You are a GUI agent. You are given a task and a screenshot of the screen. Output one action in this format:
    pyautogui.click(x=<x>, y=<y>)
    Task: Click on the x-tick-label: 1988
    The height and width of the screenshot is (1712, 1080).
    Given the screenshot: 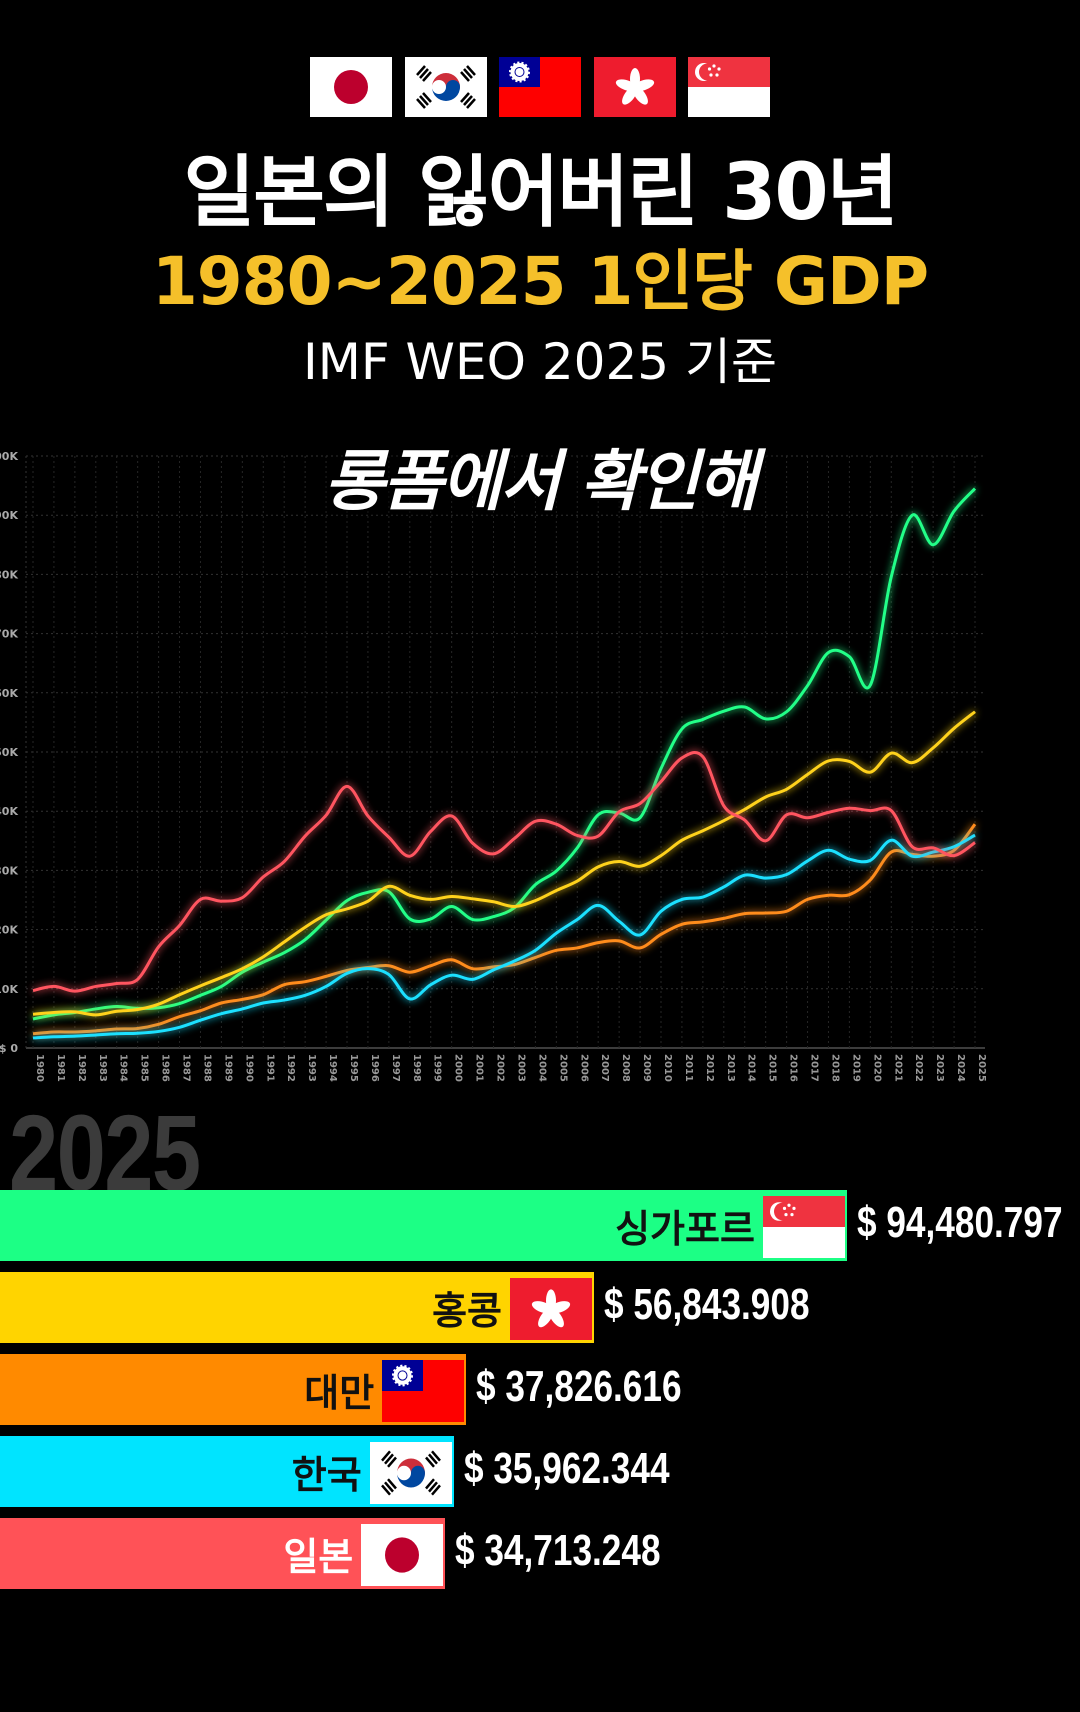 What is the action you would take?
    pyautogui.click(x=206, y=1068)
    